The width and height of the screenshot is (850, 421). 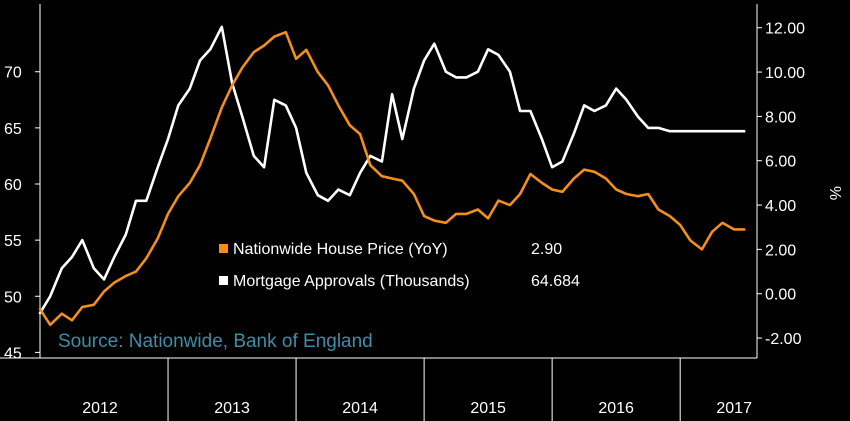 What do you see at coordinates (780, 295) in the screenshot?
I see `right-tick-label: 0.00` at bounding box center [780, 295].